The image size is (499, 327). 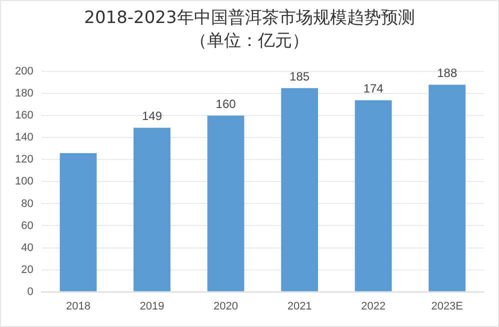 What do you see at coordinates (24, 138) in the screenshot?
I see `y-tick-label: 140` at bounding box center [24, 138].